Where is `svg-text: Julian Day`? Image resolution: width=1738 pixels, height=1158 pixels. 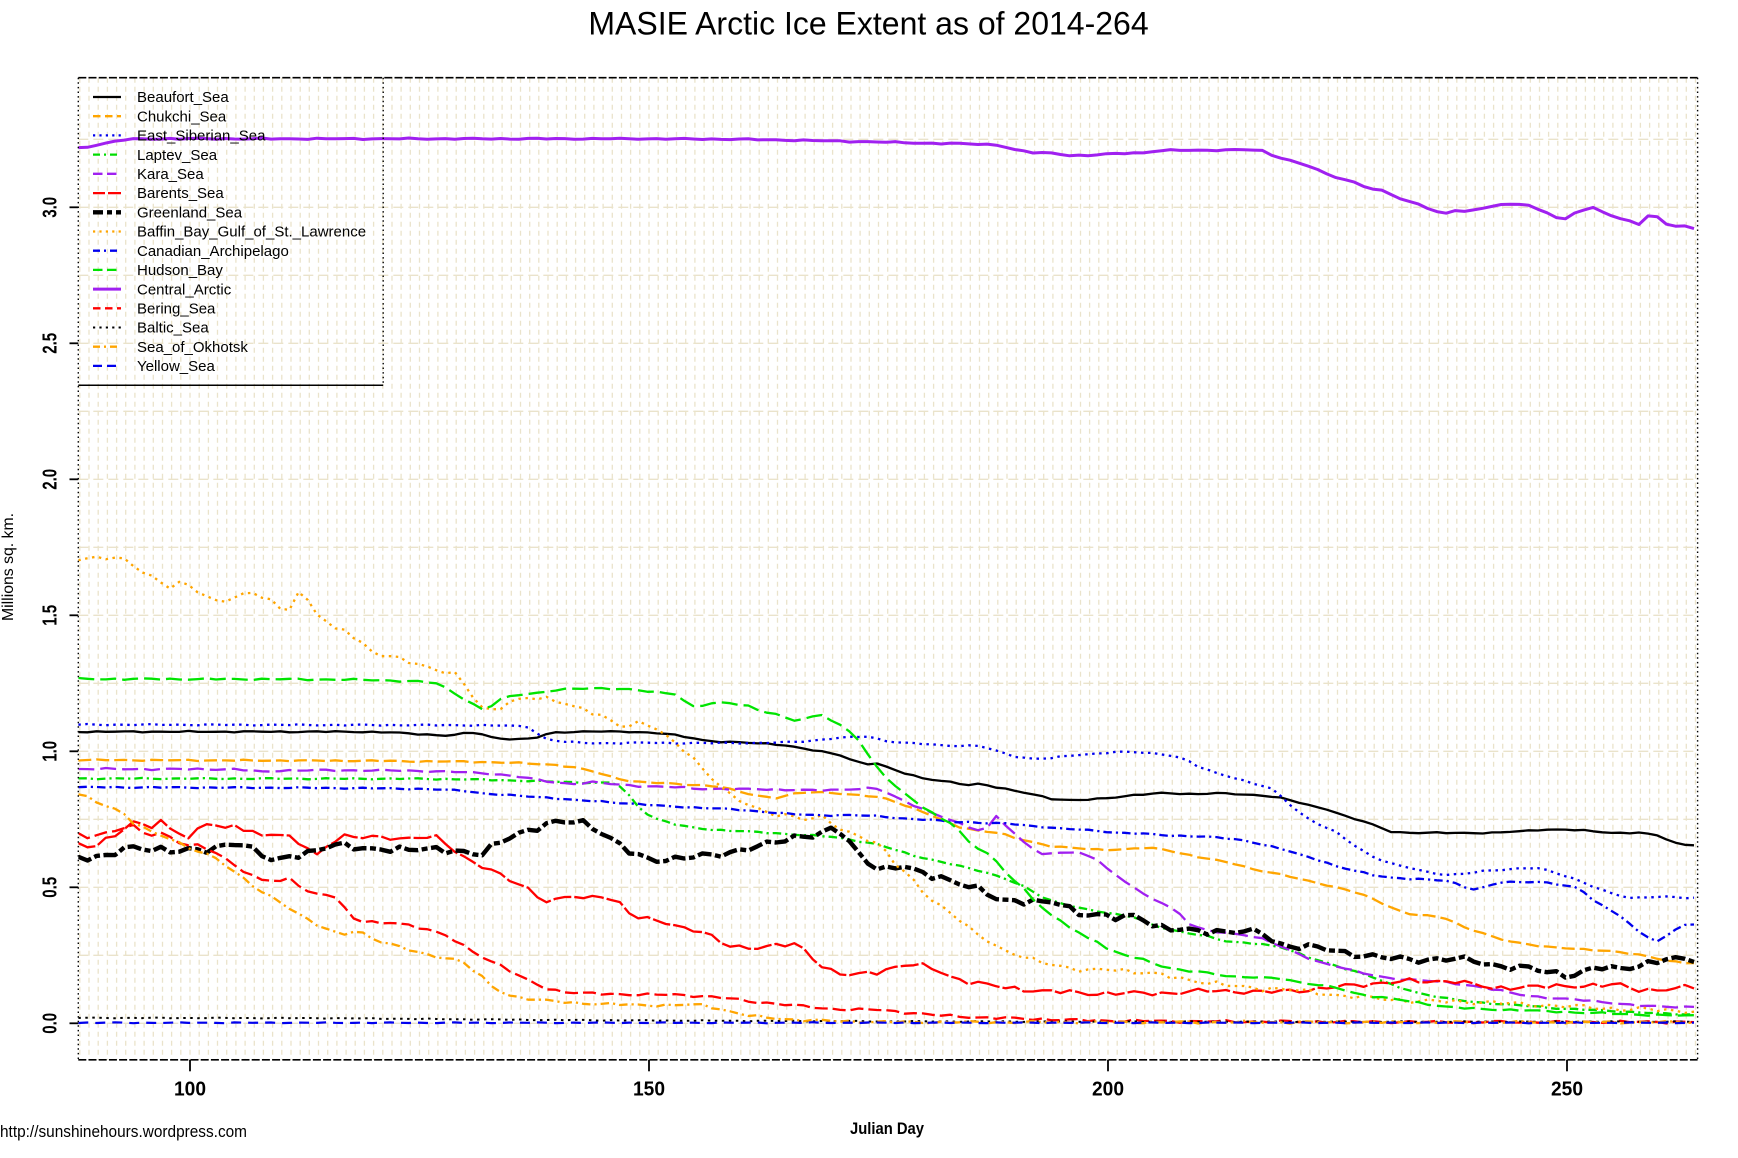 svg-text: Julian Day is located at coordinates (887, 1128).